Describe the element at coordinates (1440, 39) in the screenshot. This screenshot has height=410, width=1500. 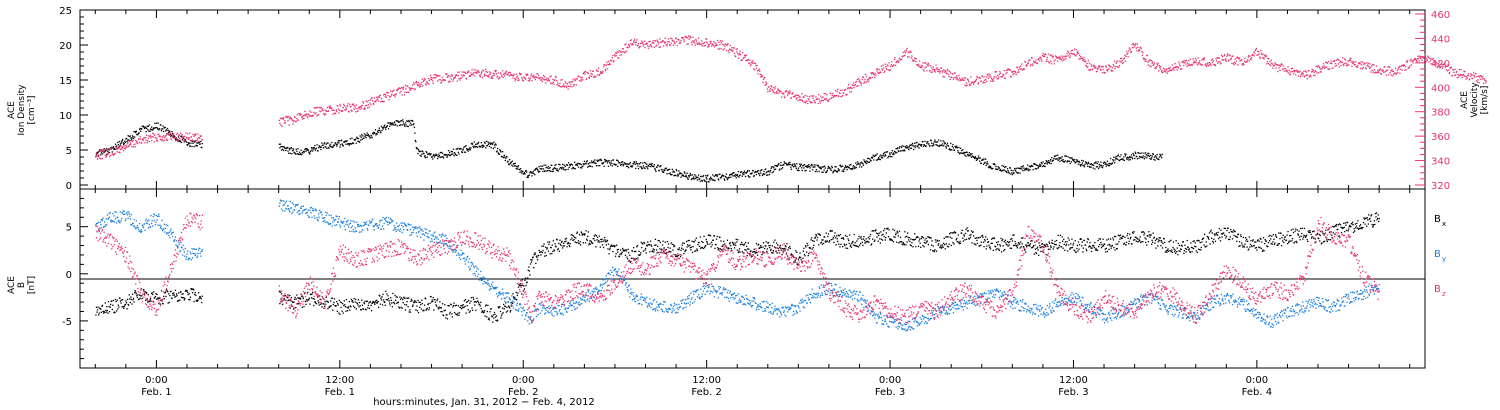
I see `velocity-tick-label: 440` at that location.